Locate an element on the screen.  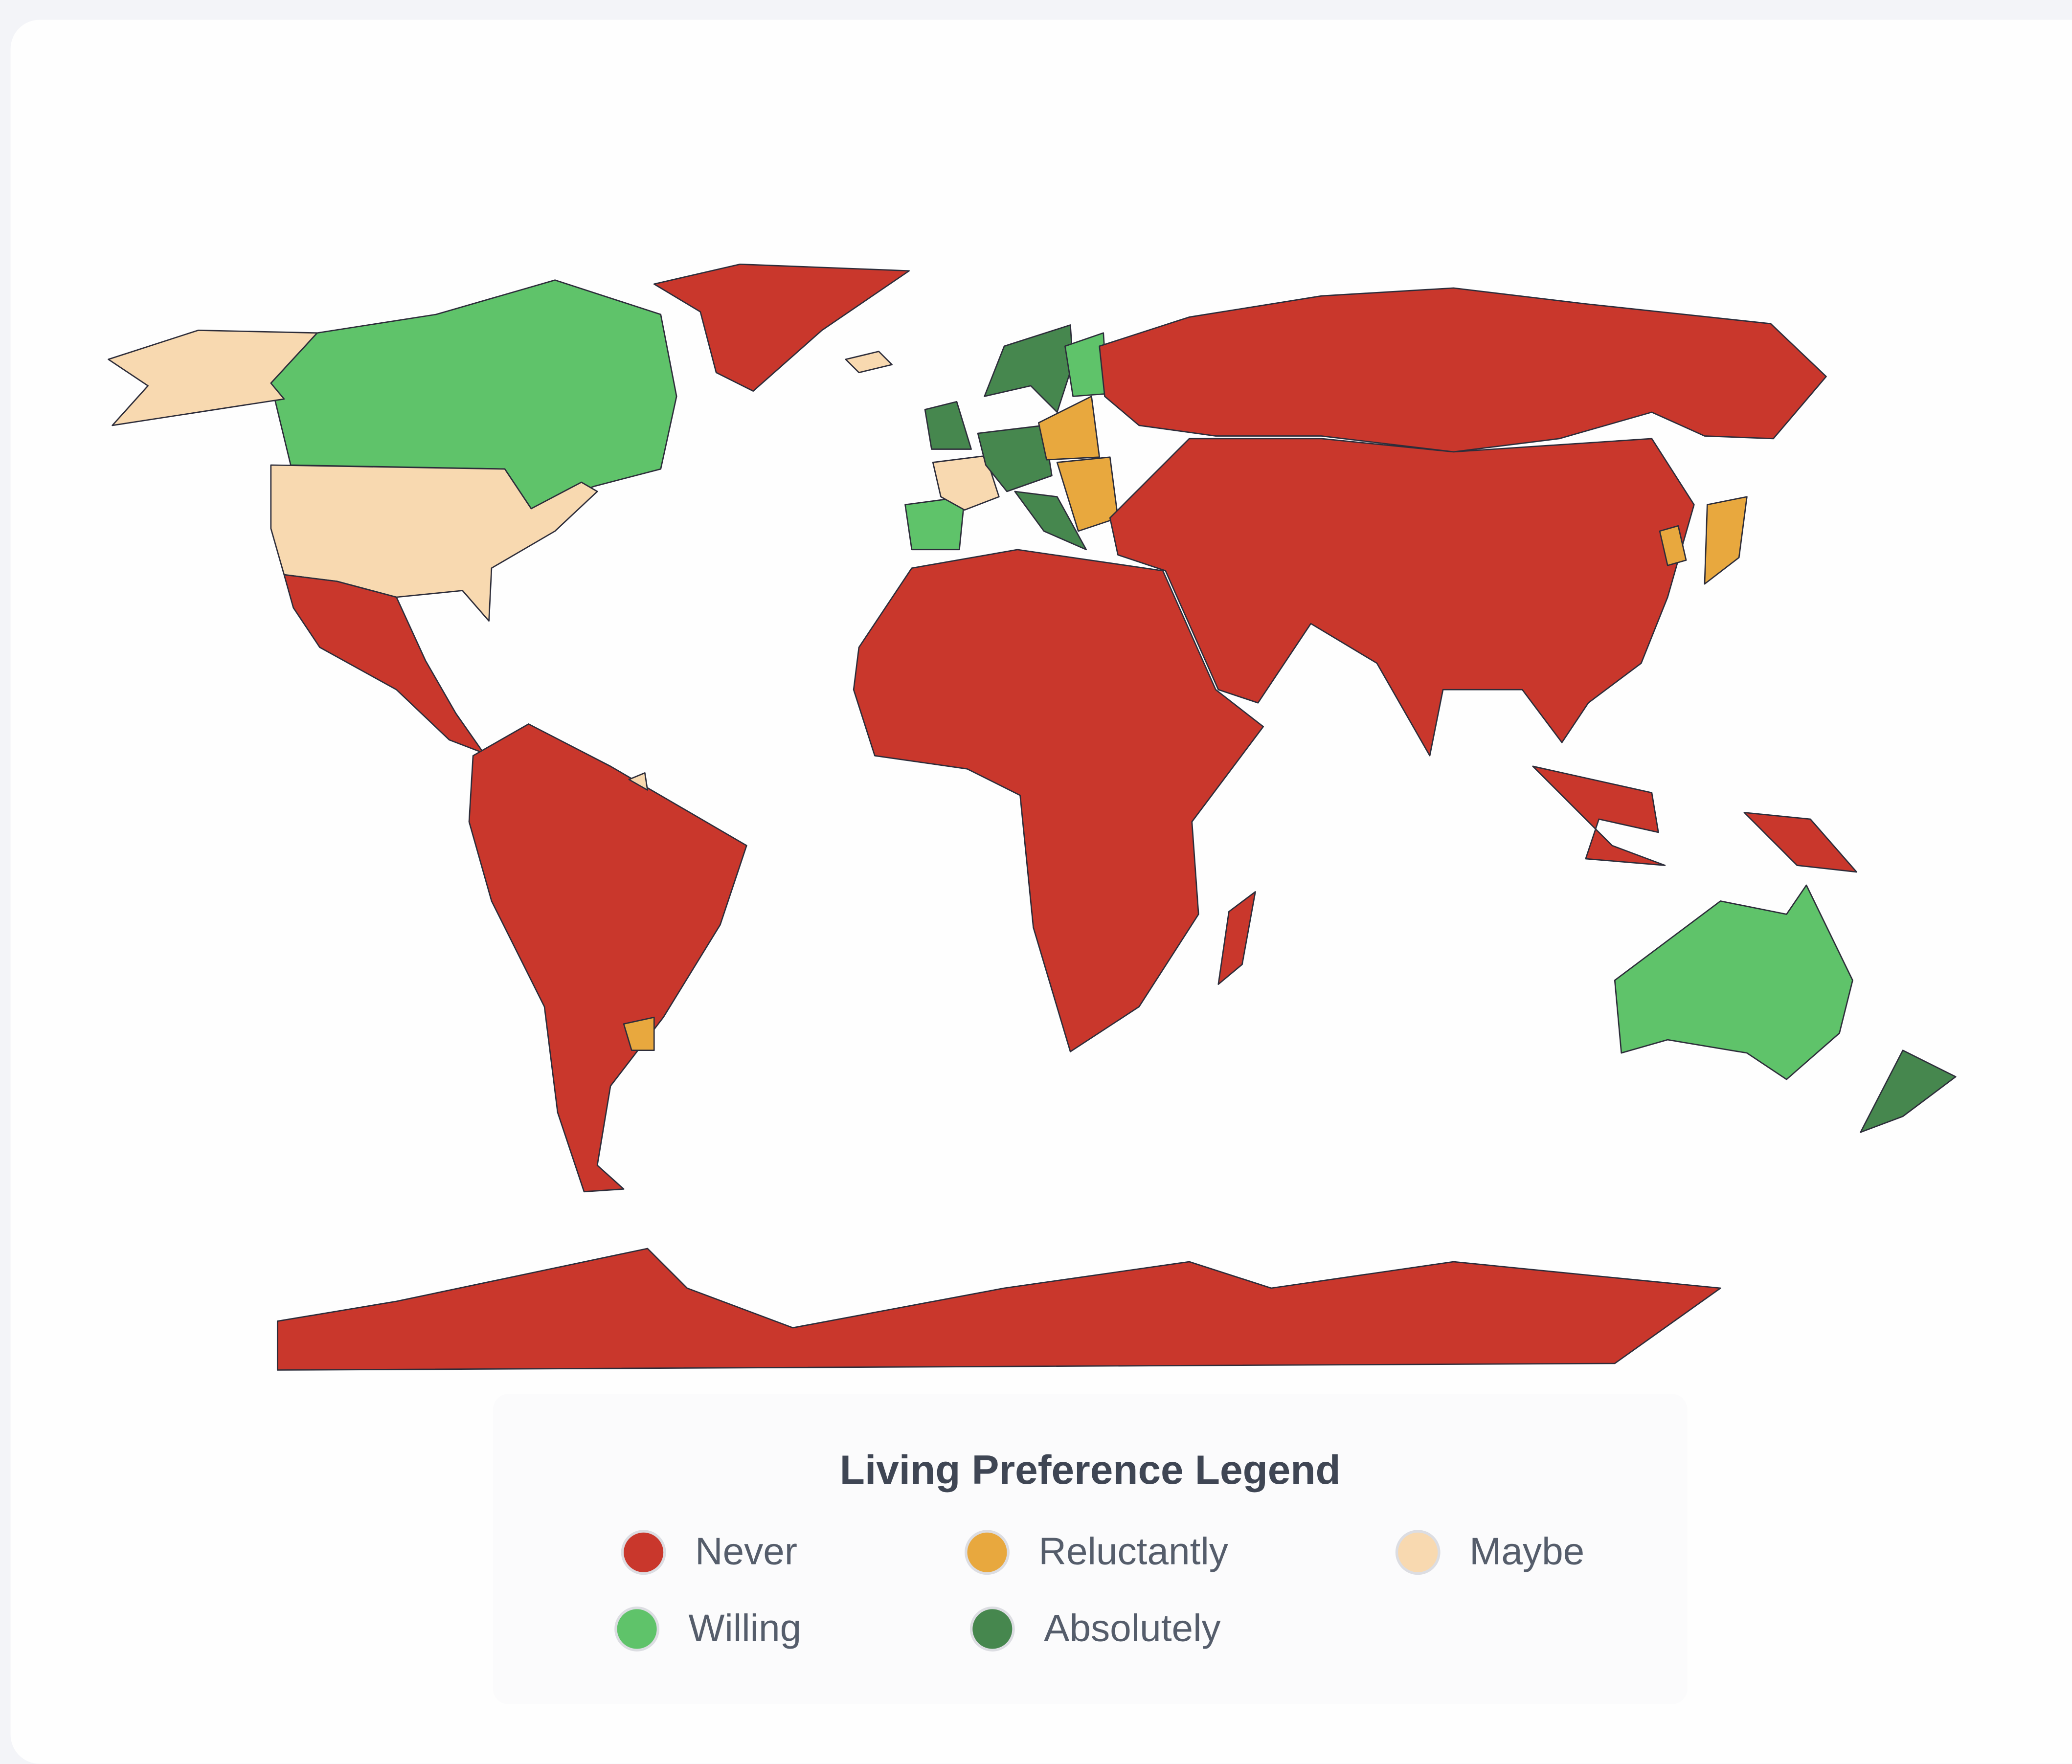
region-central-europe is located at coordinates (1015, 458).